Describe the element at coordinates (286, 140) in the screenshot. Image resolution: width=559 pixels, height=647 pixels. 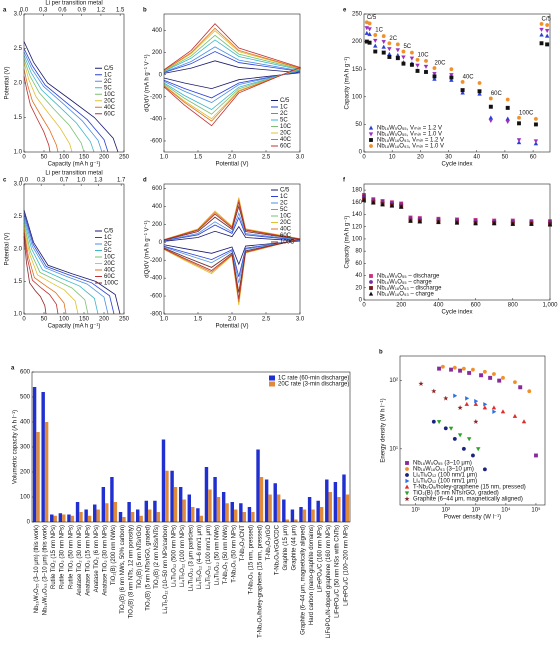
I see `legend-label: 40C` at that location.